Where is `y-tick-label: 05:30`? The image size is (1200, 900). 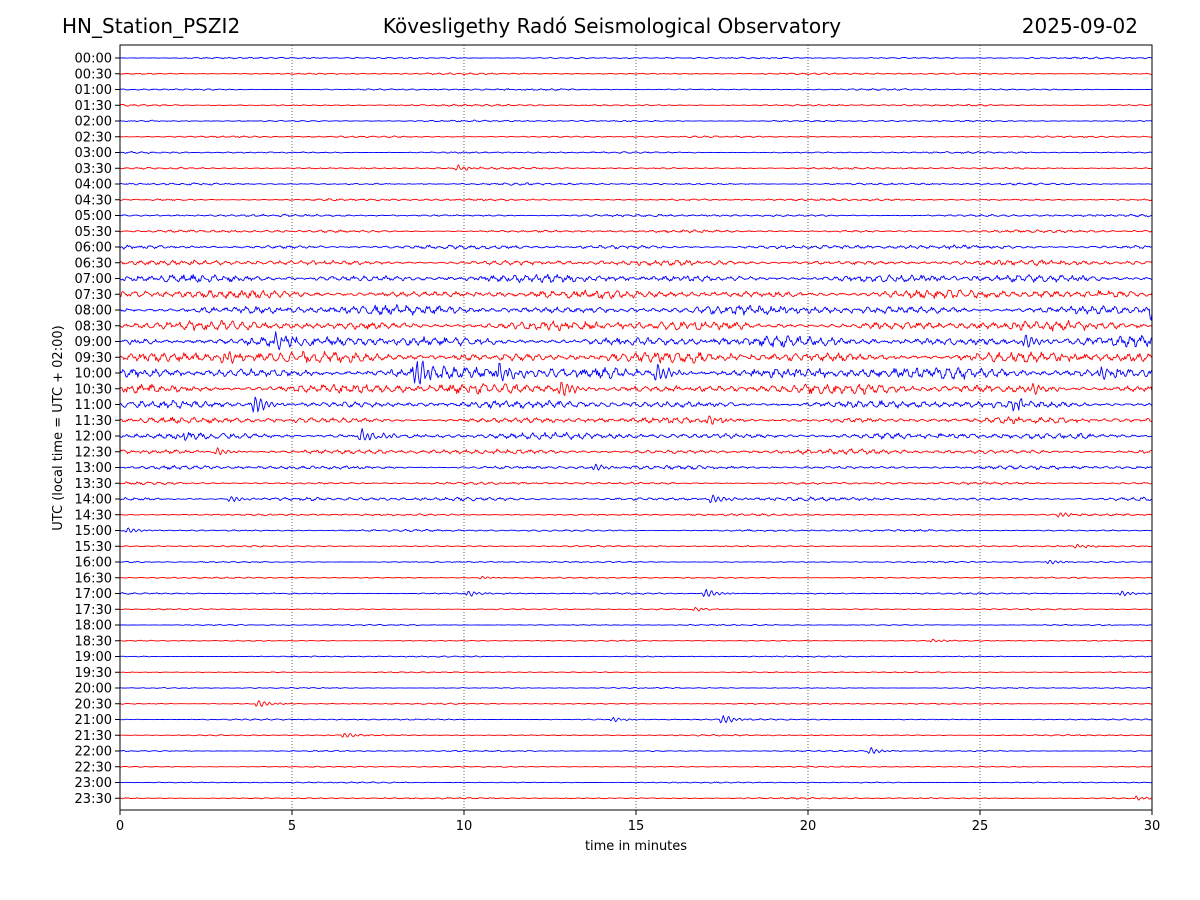 y-tick-label: 05:30 is located at coordinates (93, 232).